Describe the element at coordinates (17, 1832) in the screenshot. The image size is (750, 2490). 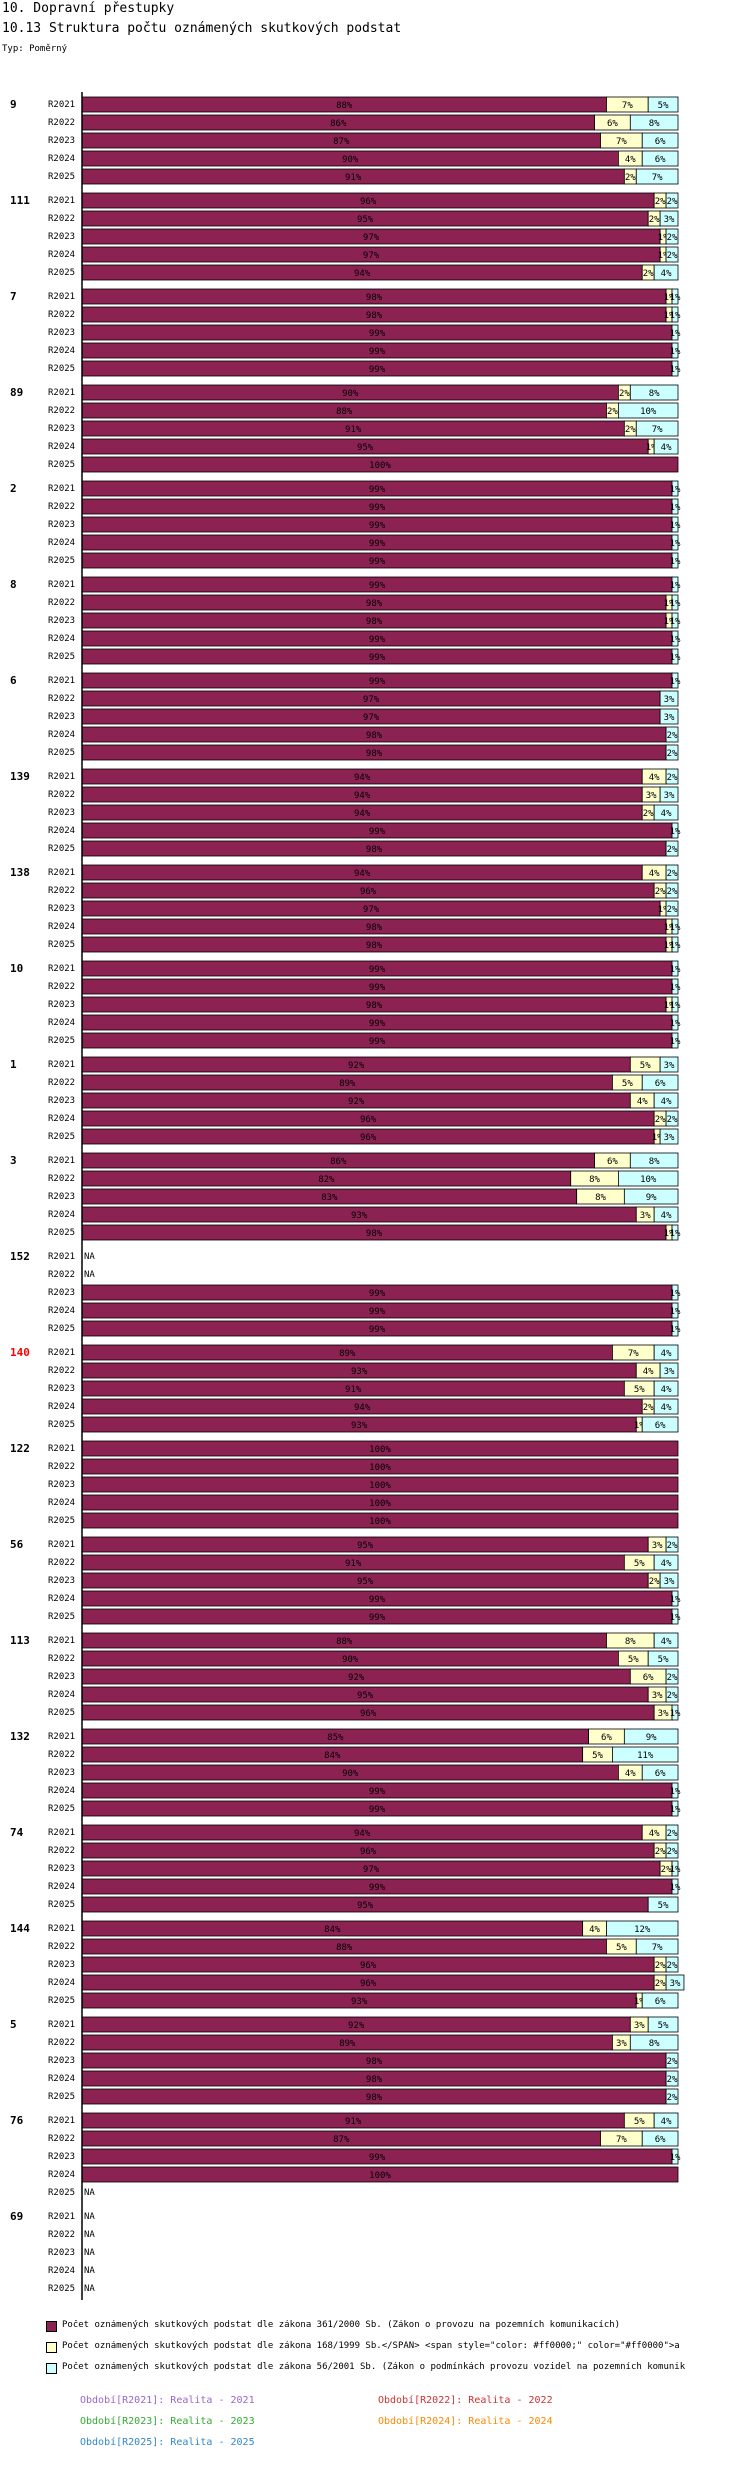
I see `group-label: 74` at that location.